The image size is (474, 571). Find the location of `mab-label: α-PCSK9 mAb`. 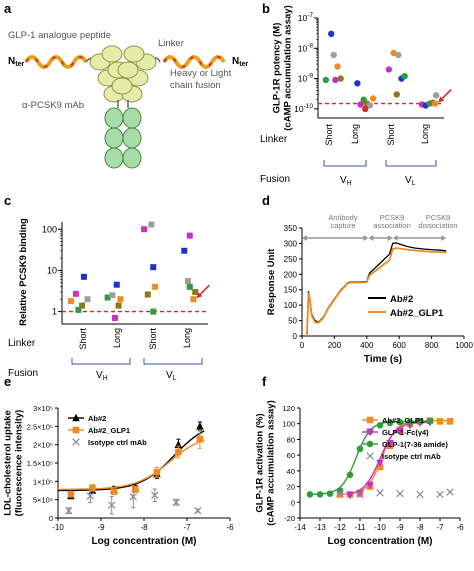

mab-label: α-PCSK9 mAb is located at coordinates (53, 105).